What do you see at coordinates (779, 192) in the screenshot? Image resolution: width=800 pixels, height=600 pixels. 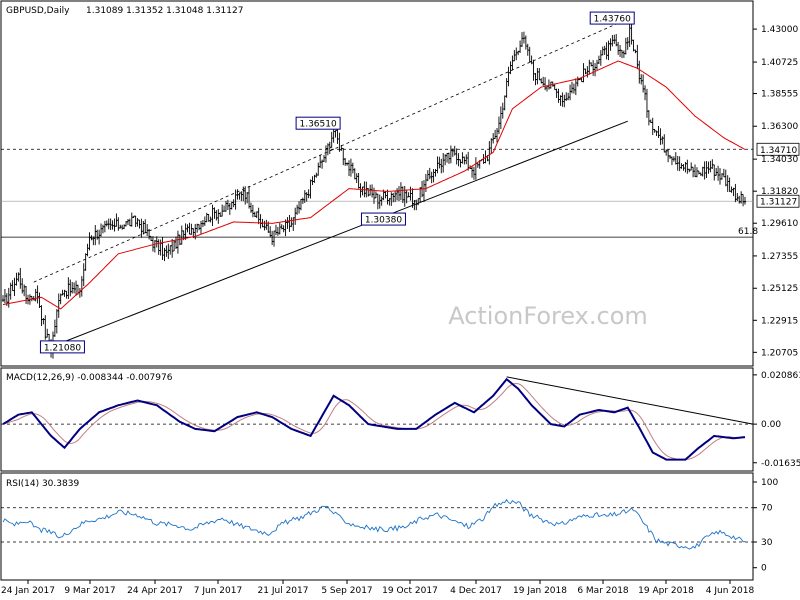 I see `price-axis-label: 1.31820` at bounding box center [779, 192].